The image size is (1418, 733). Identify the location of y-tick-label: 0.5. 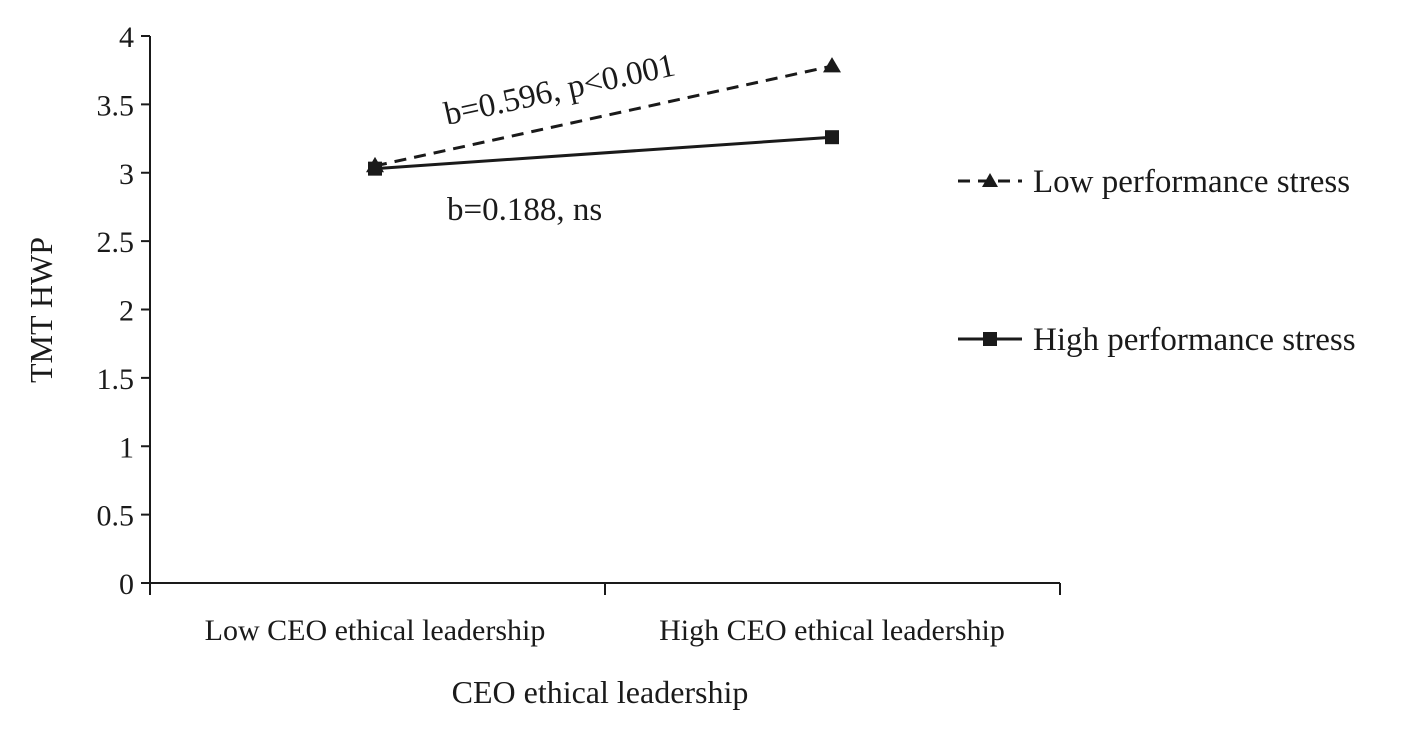
(116, 516).